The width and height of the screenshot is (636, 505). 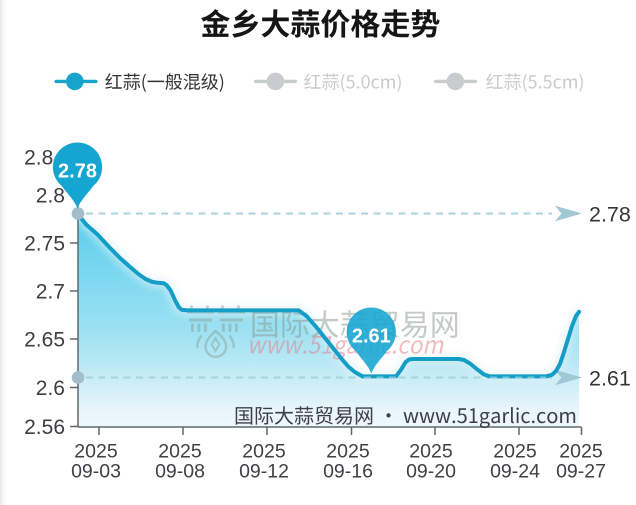 I want to click on svg-text: 09-03, so click(x=96, y=471).